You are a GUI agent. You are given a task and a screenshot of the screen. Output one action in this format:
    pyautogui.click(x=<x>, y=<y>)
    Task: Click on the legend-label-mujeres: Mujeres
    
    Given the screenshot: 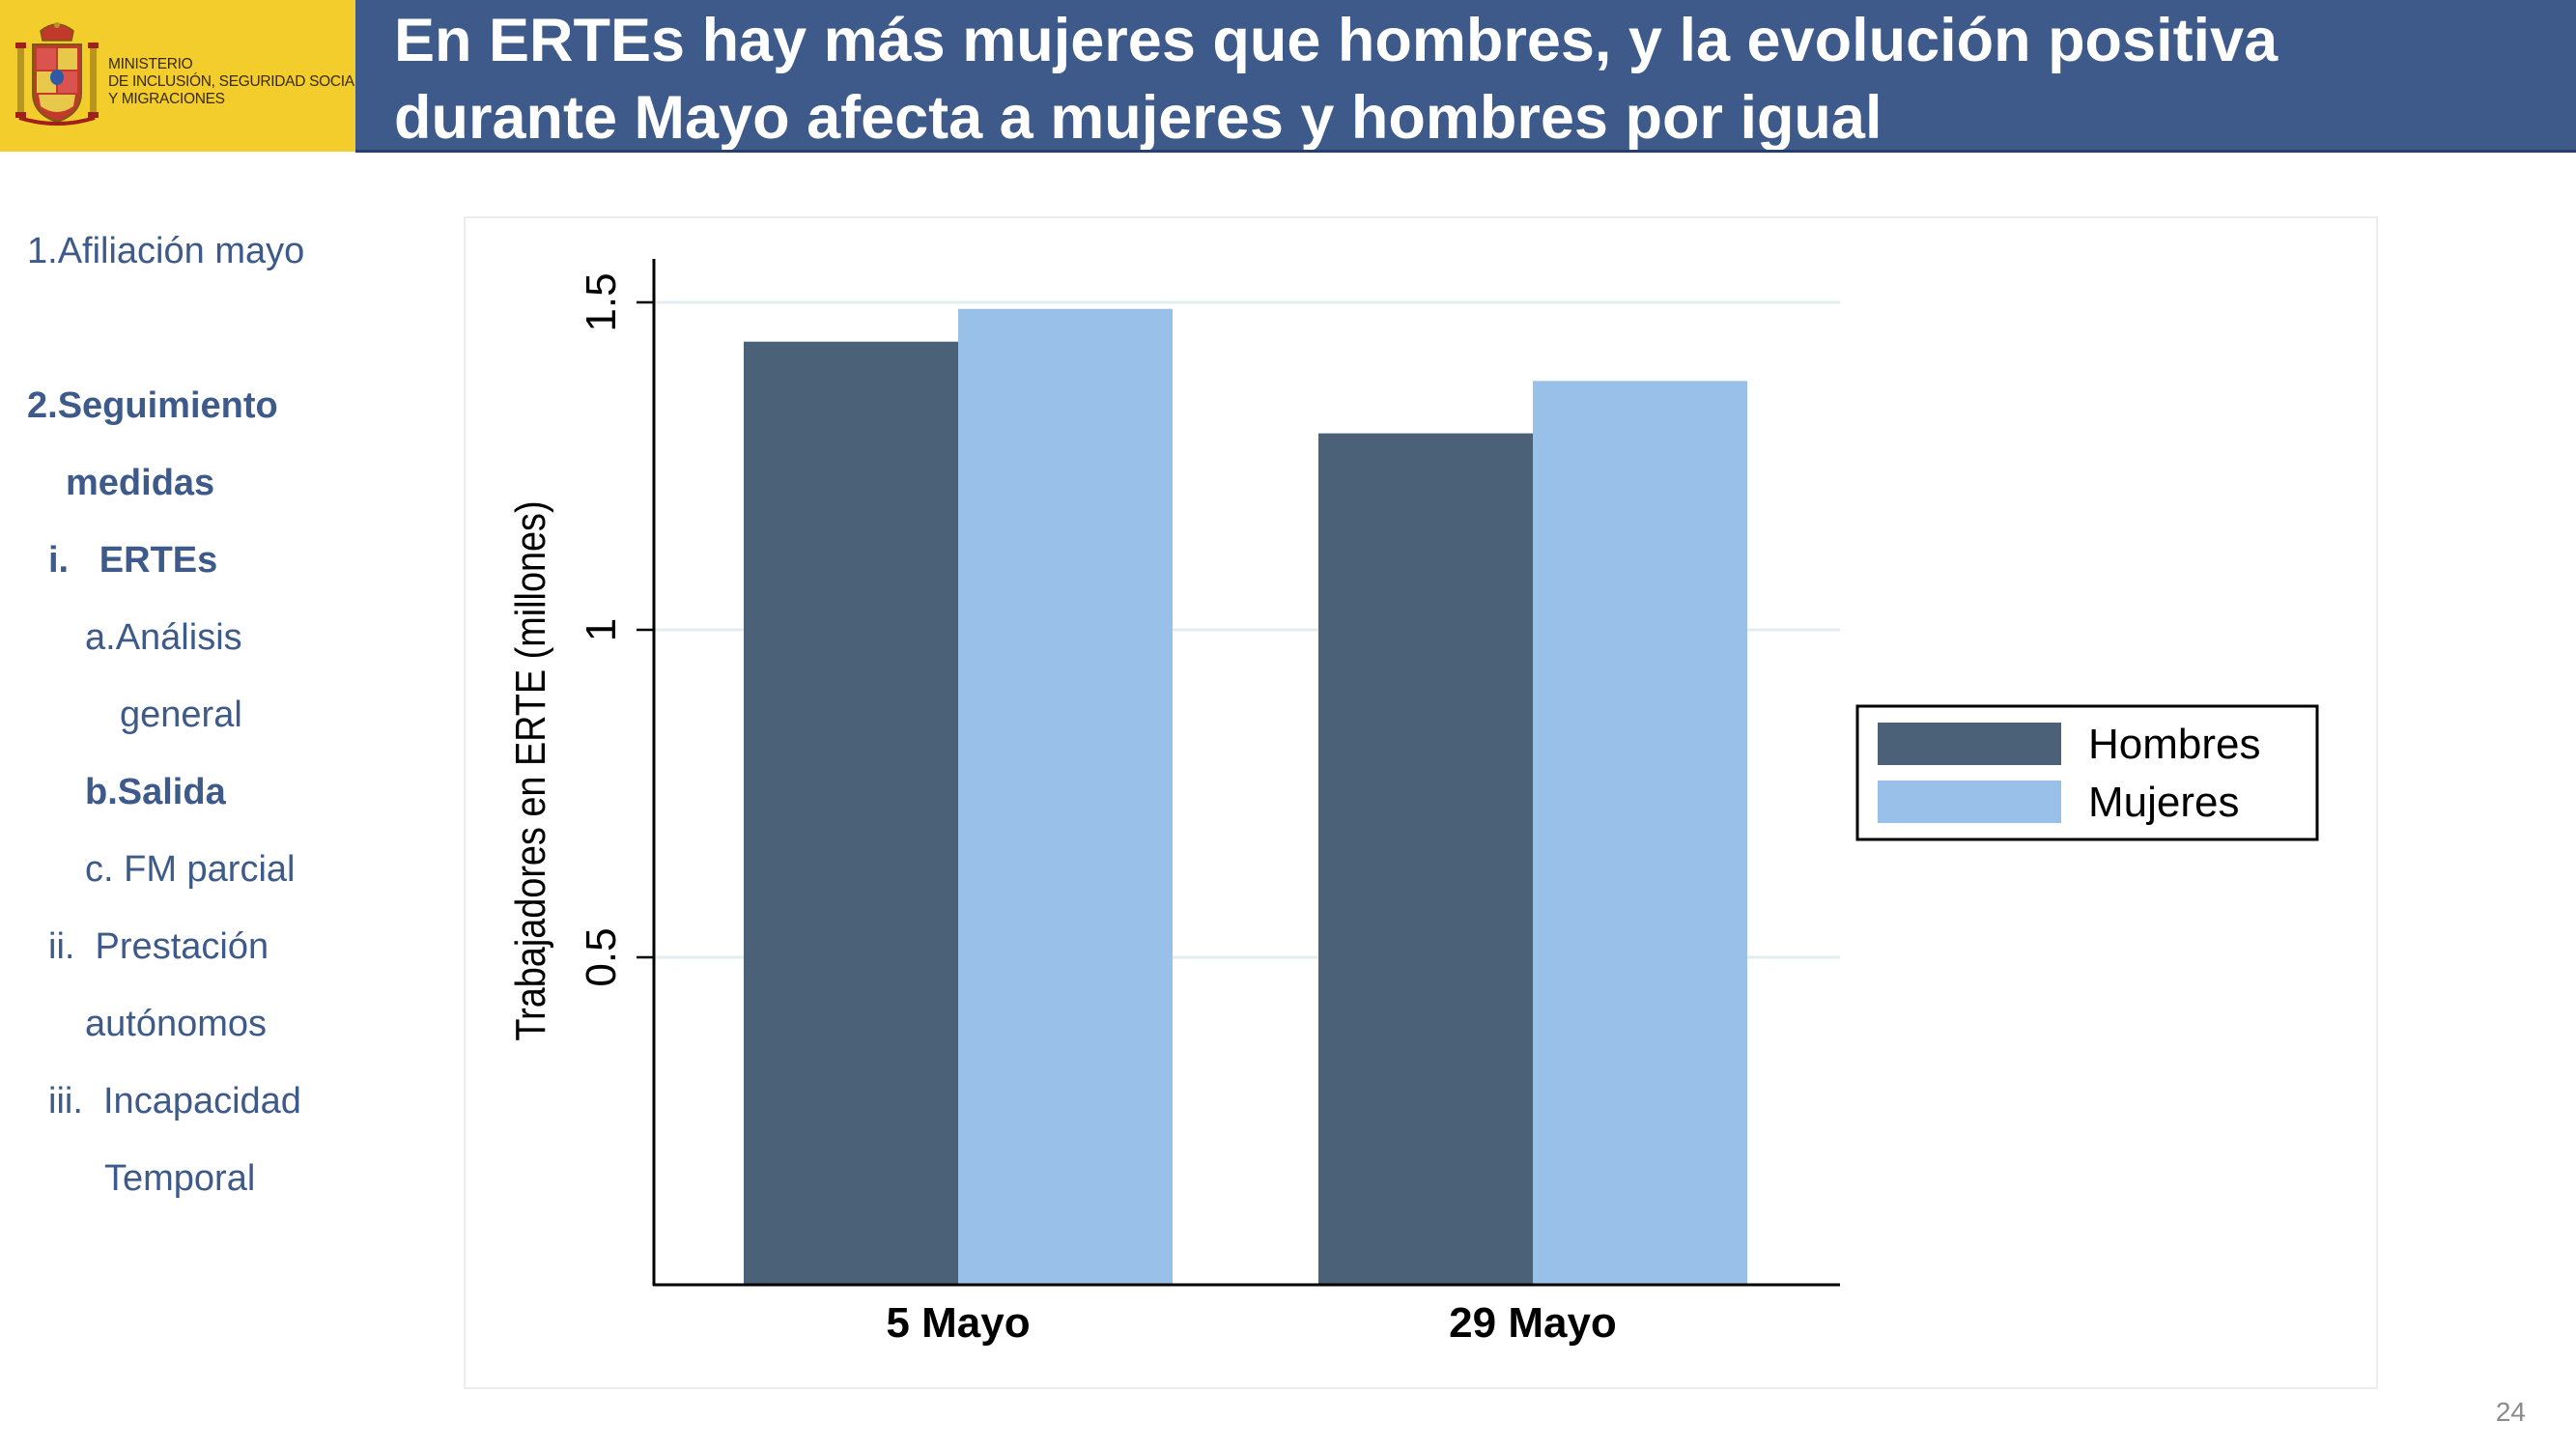 What is the action you would take?
    pyautogui.click(x=2164, y=802)
    